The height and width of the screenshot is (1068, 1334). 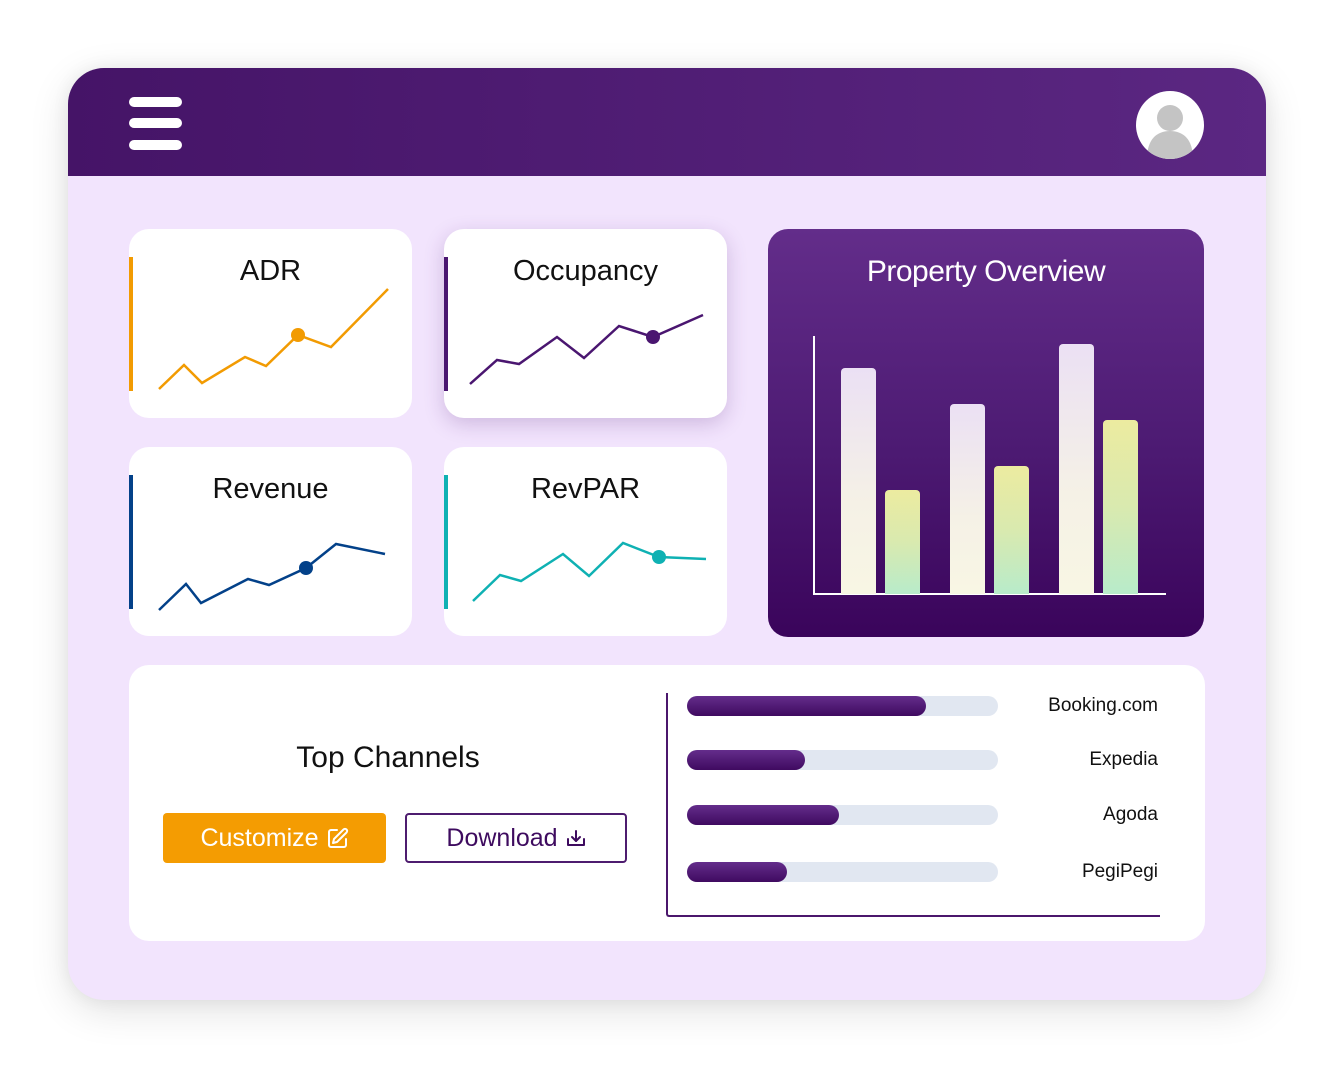 What do you see at coordinates (575, 838) in the screenshot?
I see `download-icon` at bounding box center [575, 838].